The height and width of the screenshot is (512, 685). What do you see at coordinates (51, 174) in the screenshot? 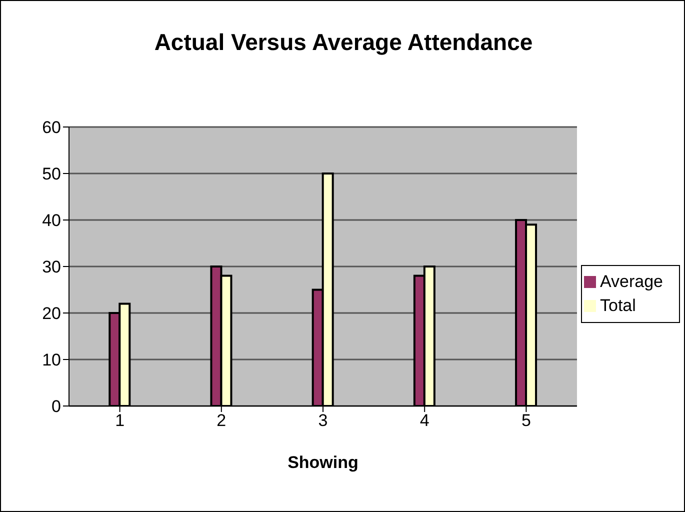
I see `y-tick-label: 50` at bounding box center [51, 174].